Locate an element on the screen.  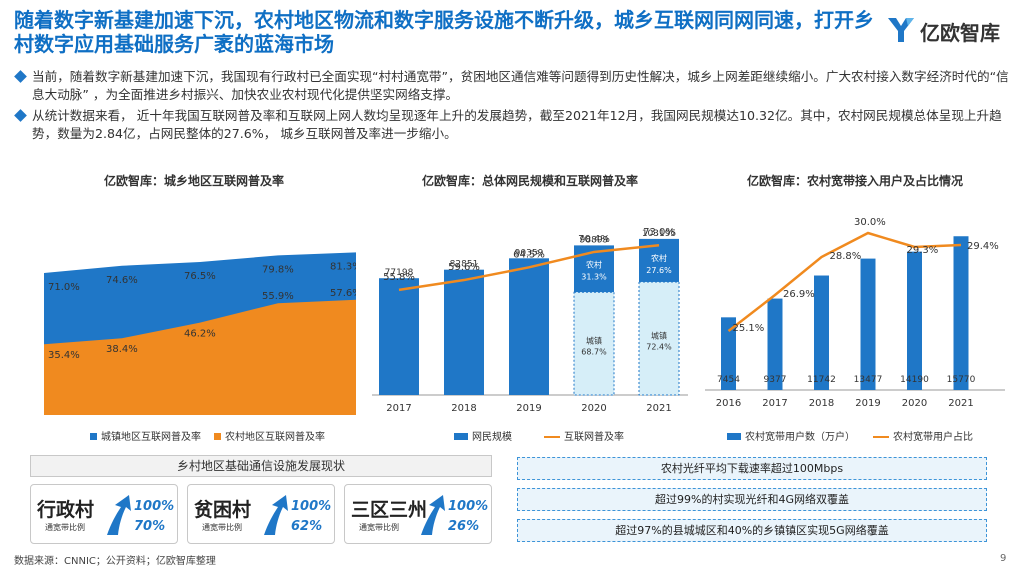
line-value-label: 70.4% is located at coordinates (594, 239).